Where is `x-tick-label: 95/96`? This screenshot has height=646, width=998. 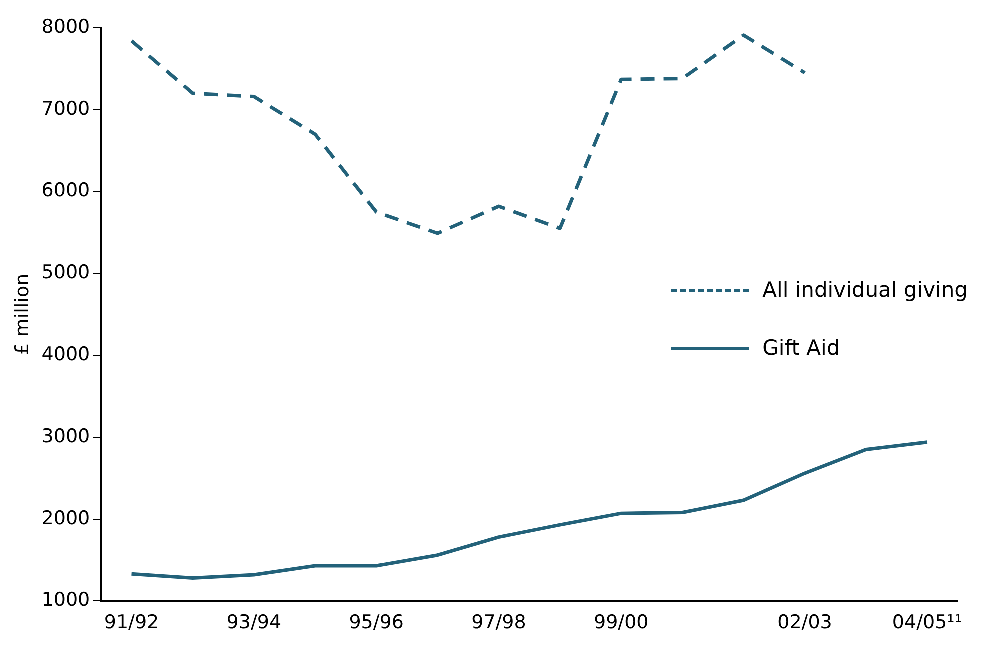 x-tick-label: 95/96 is located at coordinates (376, 623).